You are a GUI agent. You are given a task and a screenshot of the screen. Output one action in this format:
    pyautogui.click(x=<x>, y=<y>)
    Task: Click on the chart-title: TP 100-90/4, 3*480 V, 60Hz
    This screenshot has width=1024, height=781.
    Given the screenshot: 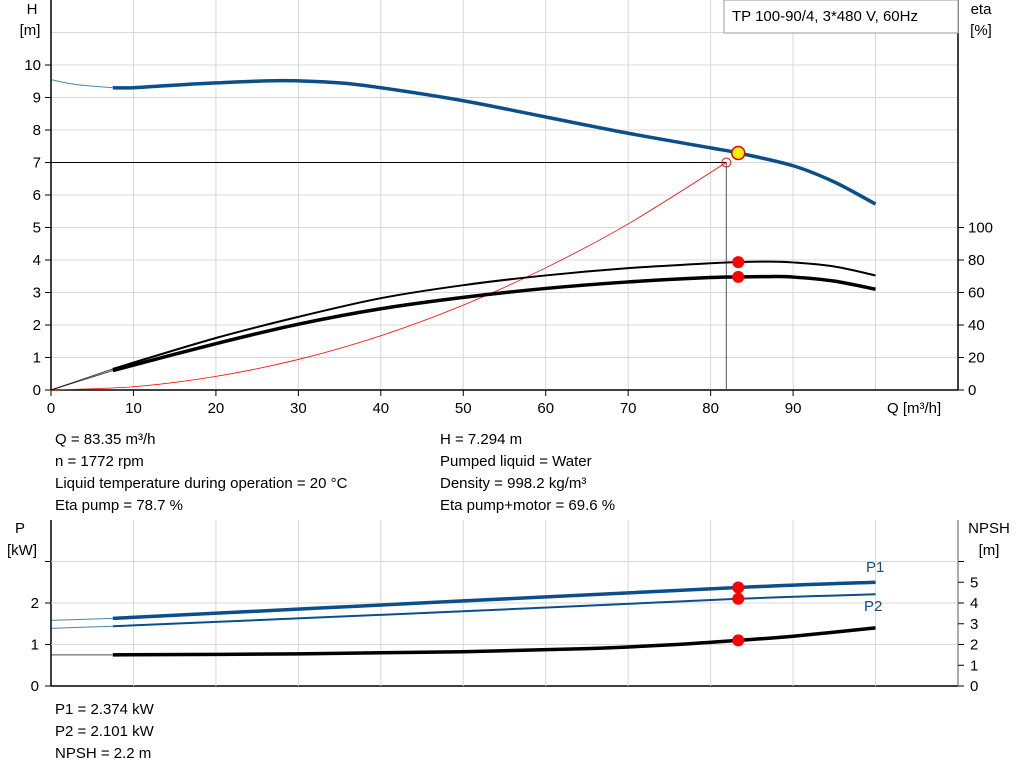 What is the action you would take?
    pyautogui.click(x=825, y=16)
    